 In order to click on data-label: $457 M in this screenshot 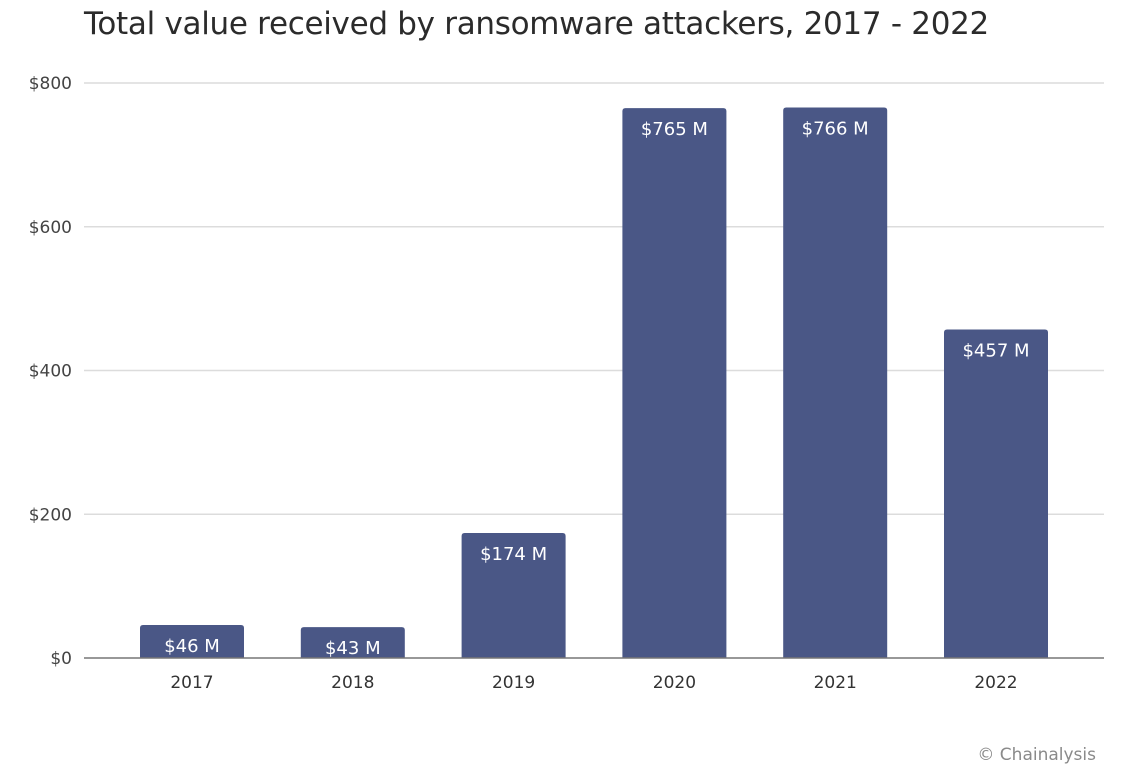, I will do `click(995, 351)`.